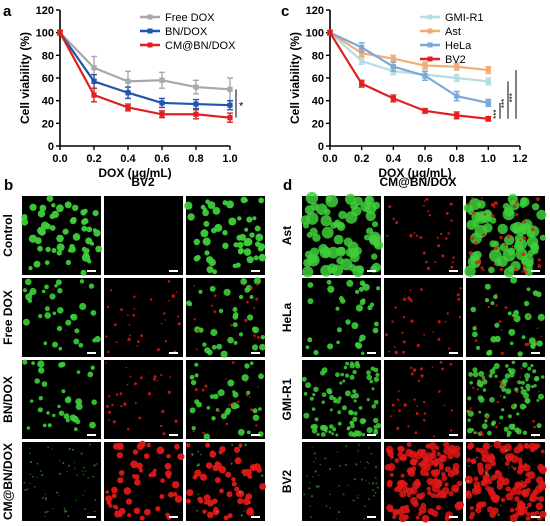 The image size is (550, 526). What do you see at coordinates (455, 60) in the screenshot?
I see `legend-label: BV2` at bounding box center [455, 60].